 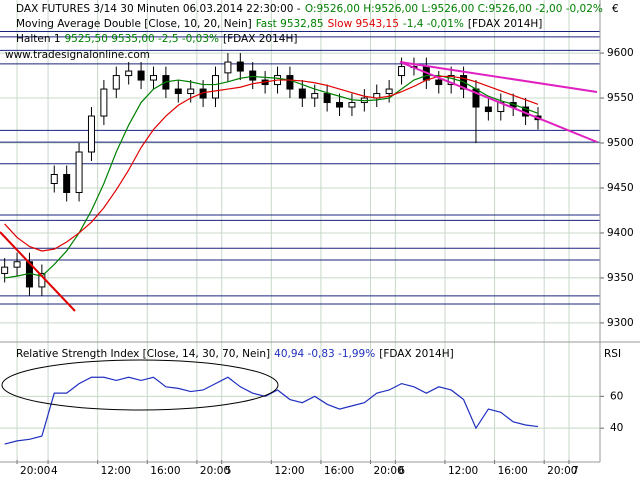 What do you see at coordinates (620, 143) in the screenshot?
I see `y-tick-label: 9500` at bounding box center [620, 143].